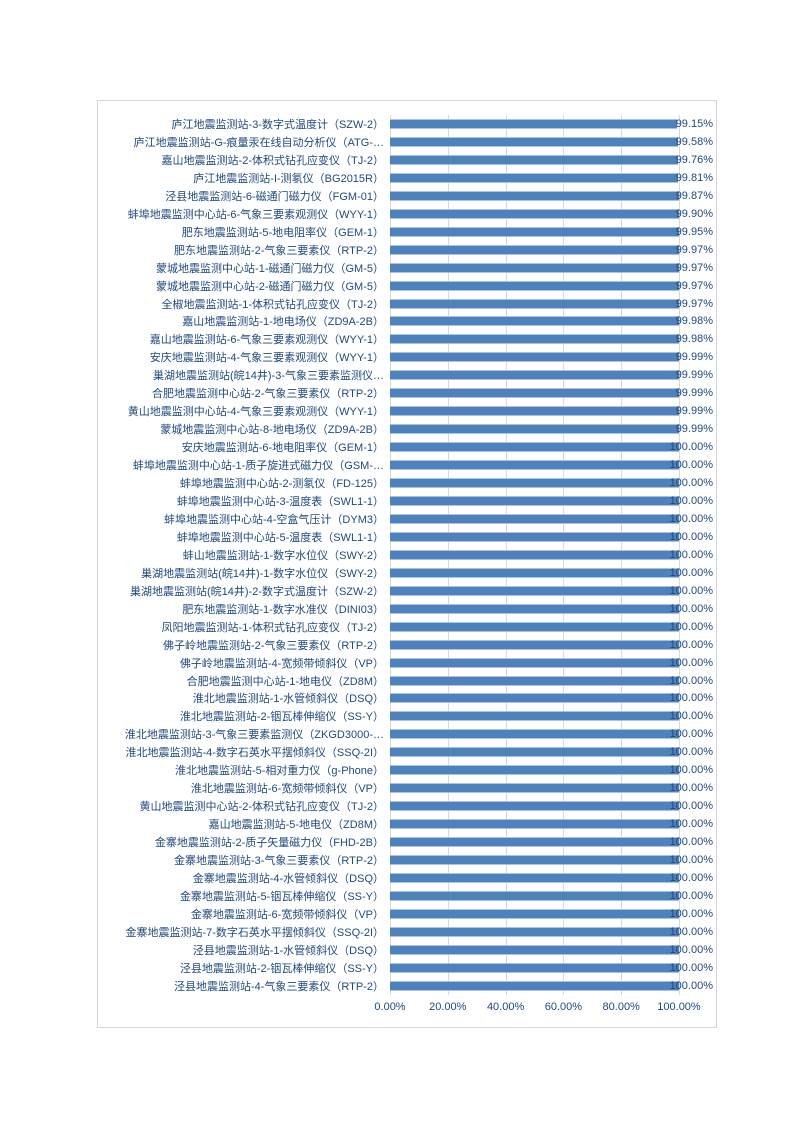 This screenshot has width=794, height=1122. I want to click on category-label: 安庆地震监测站-6-地电阻率仪（GEM-1）, so click(282, 448).